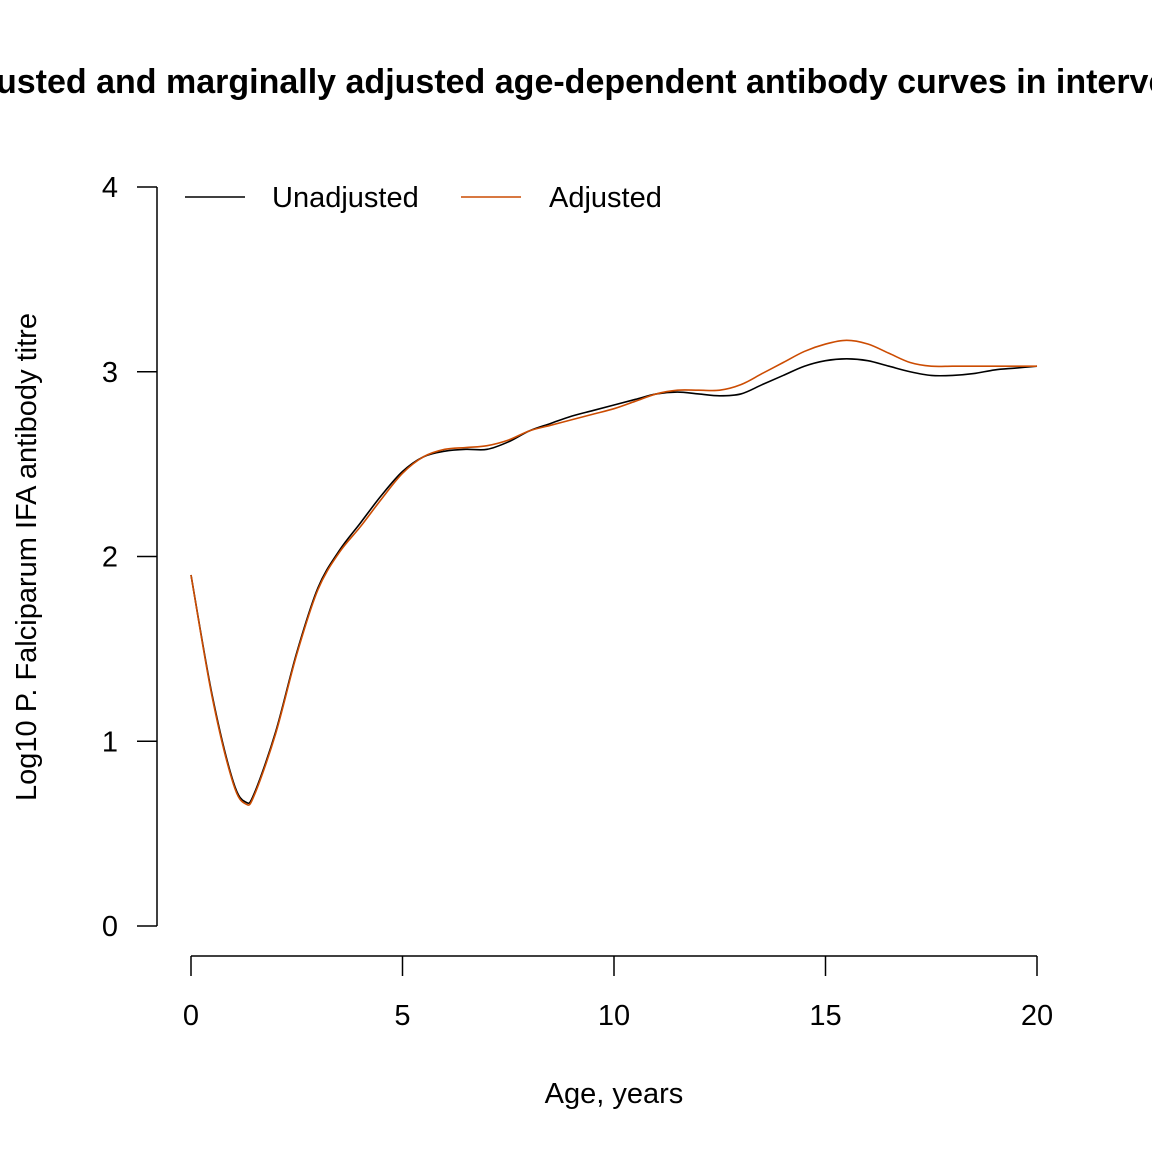 This screenshot has width=1152, height=1152. What do you see at coordinates (110, 742) in the screenshot?
I see `y-tick-label: 1` at bounding box center [110, 742].